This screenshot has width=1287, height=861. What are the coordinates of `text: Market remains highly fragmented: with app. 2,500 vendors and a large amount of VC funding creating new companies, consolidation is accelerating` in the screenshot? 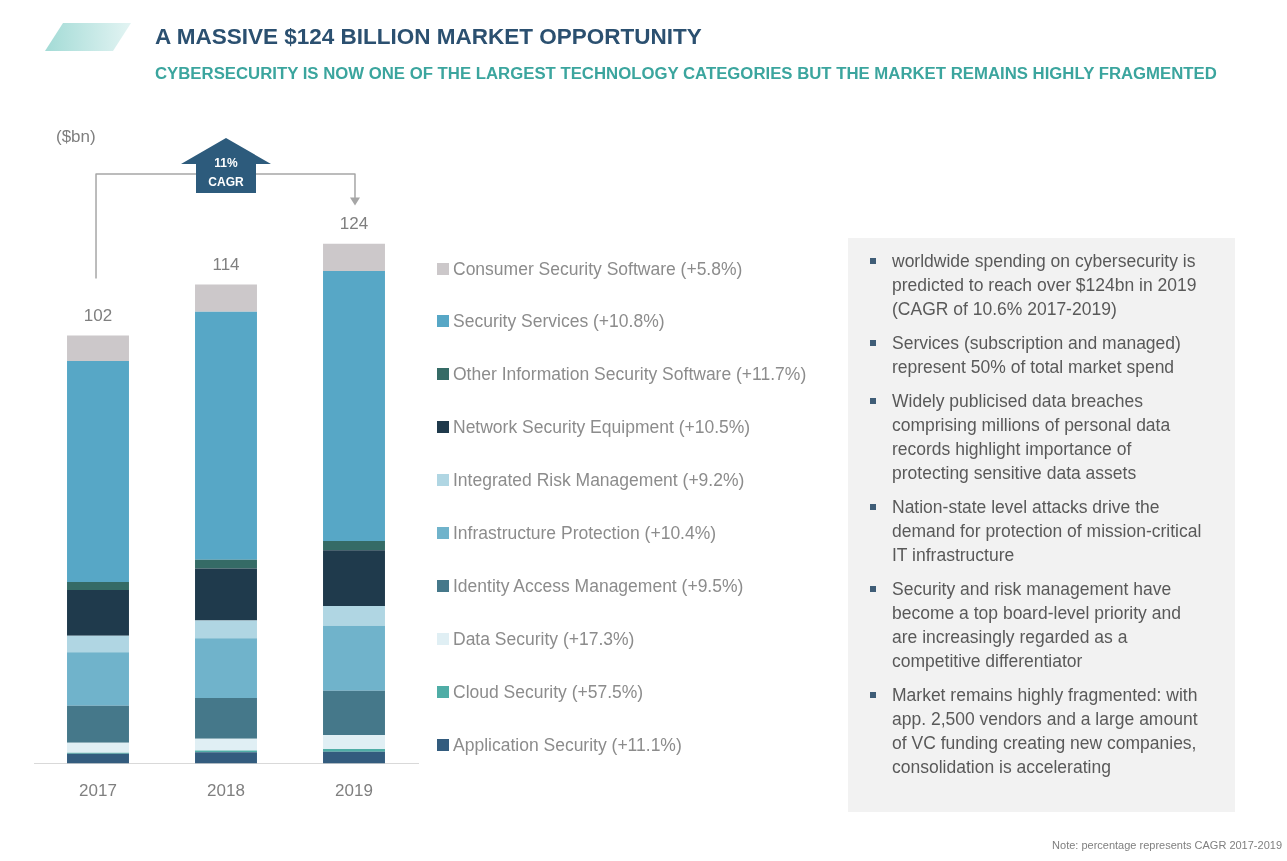 It's located at (1045, 731).